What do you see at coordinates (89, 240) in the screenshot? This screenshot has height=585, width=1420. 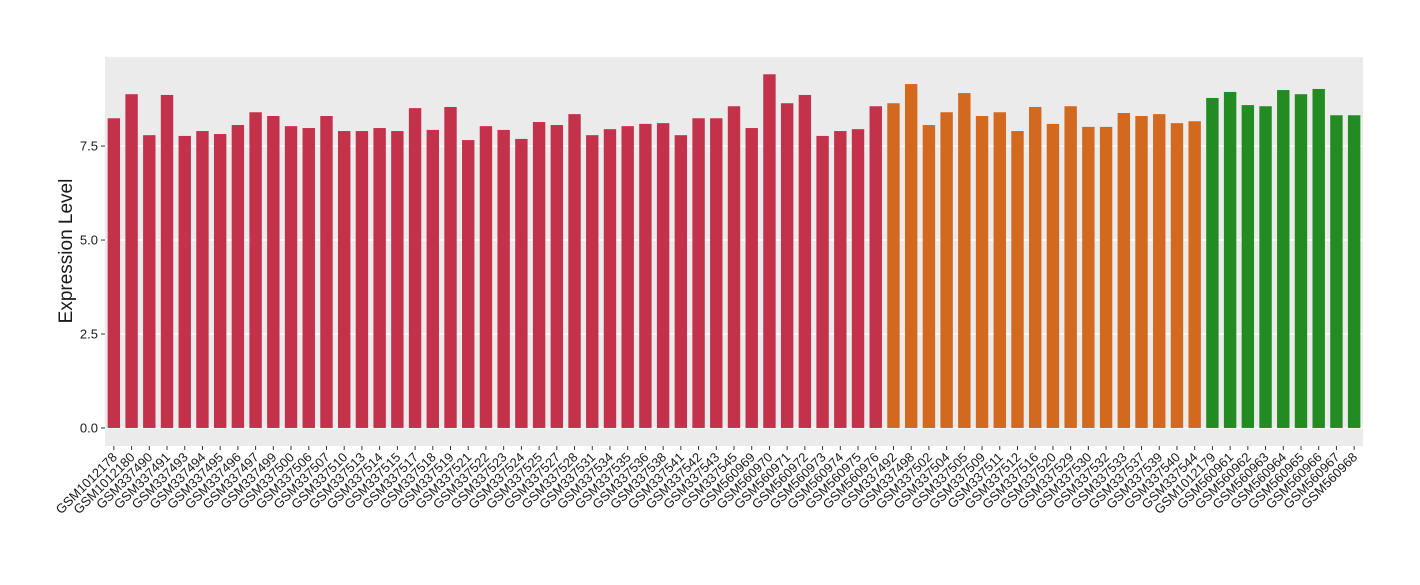 I see `y-tick-label: 5.0` at bounding box center [89, 240].